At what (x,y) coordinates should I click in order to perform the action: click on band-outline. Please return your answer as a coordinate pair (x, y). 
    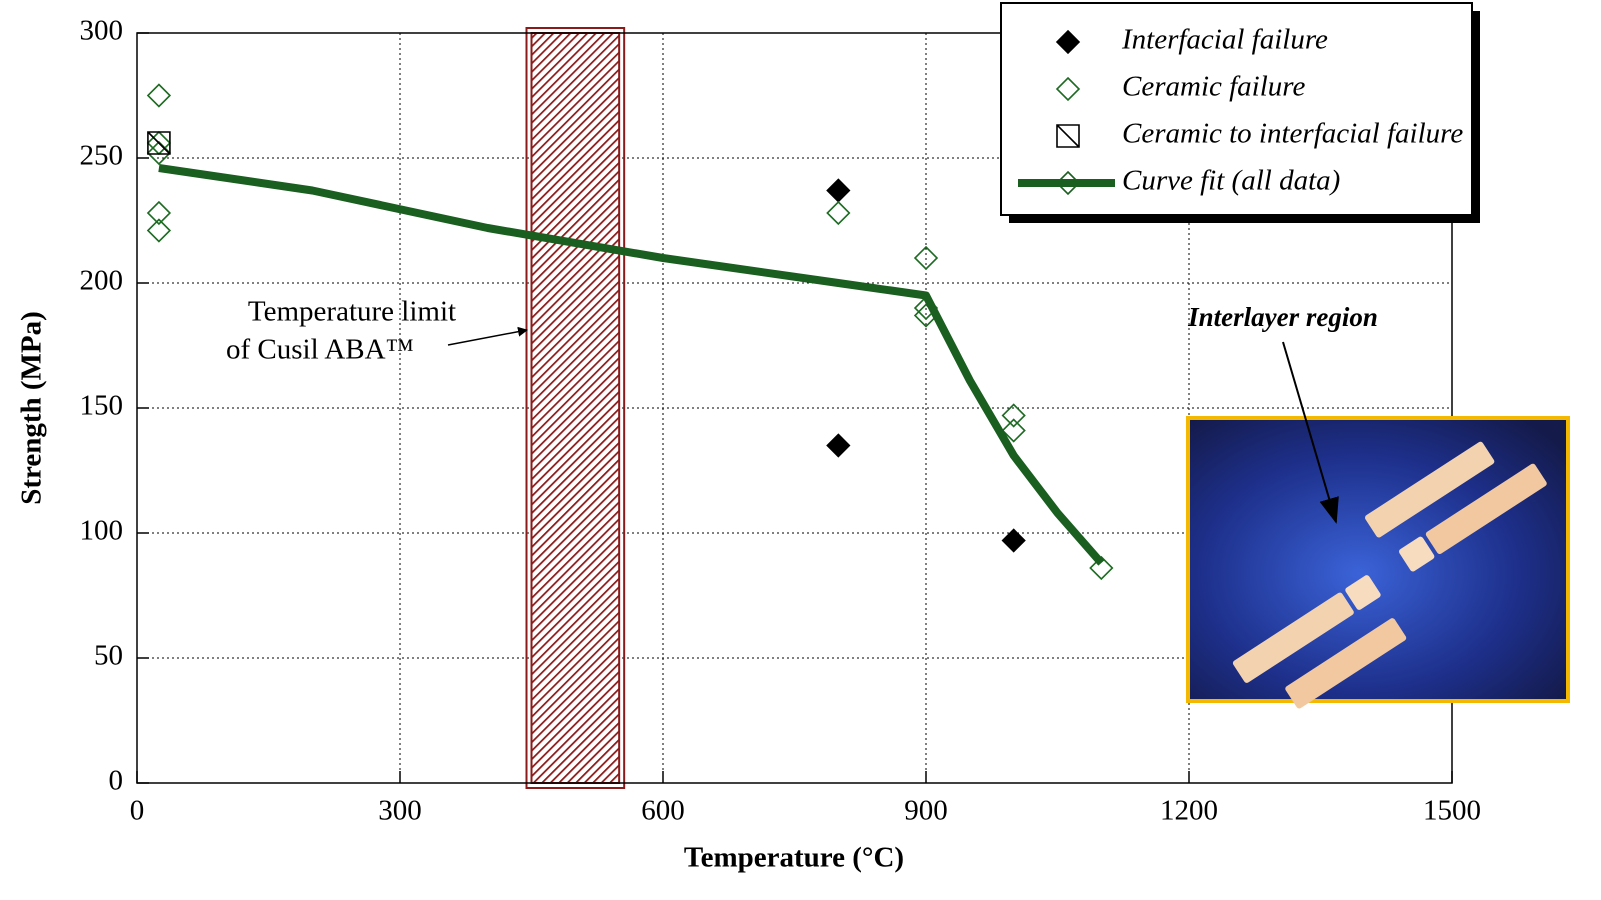
    Looking at the image, I should click on (575, 408).